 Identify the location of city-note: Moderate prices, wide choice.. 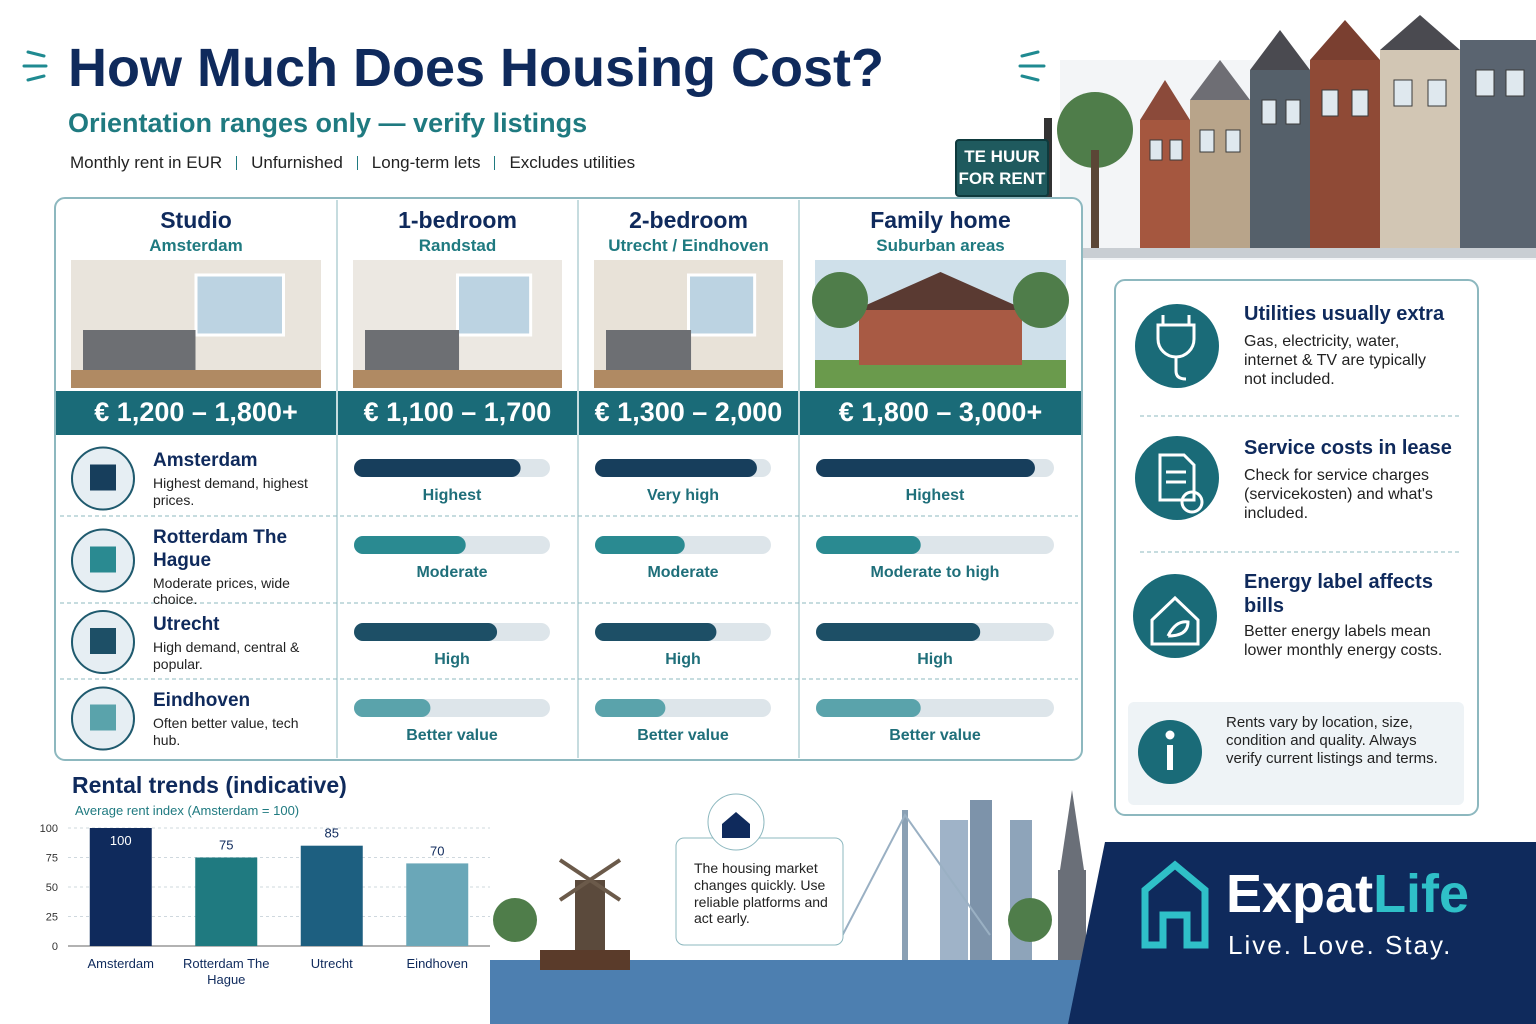
(221, 591).